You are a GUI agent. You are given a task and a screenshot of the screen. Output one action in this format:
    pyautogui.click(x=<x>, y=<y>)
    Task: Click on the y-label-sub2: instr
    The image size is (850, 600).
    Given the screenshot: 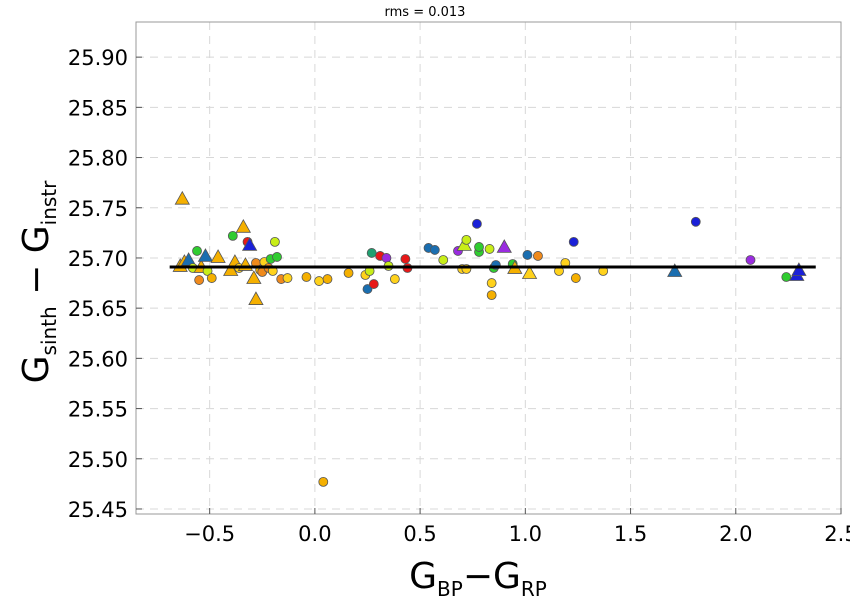 What is the action you would take?
    pyautogui.click(x=49, y=202)
    